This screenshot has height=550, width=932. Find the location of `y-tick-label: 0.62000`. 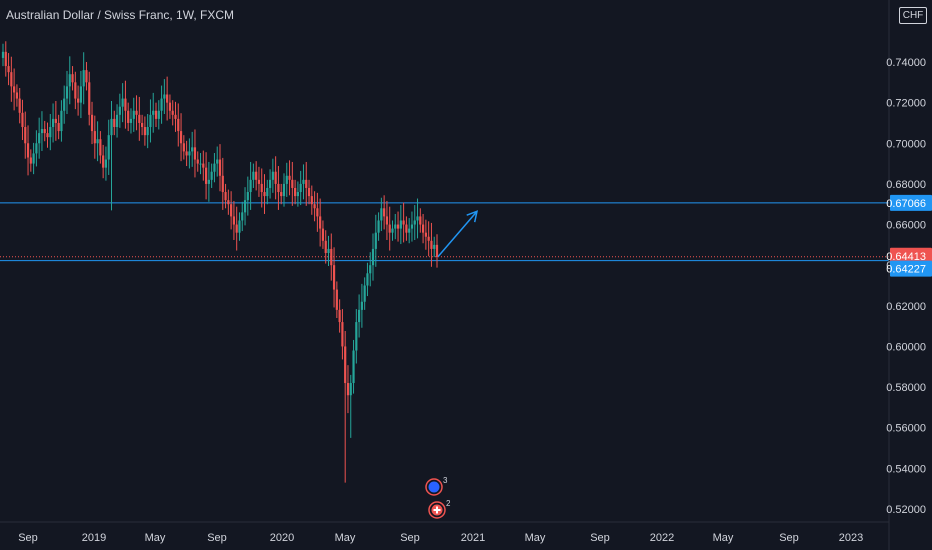

y-tick-label: 0.62000 is located at coordinates (906, 307).